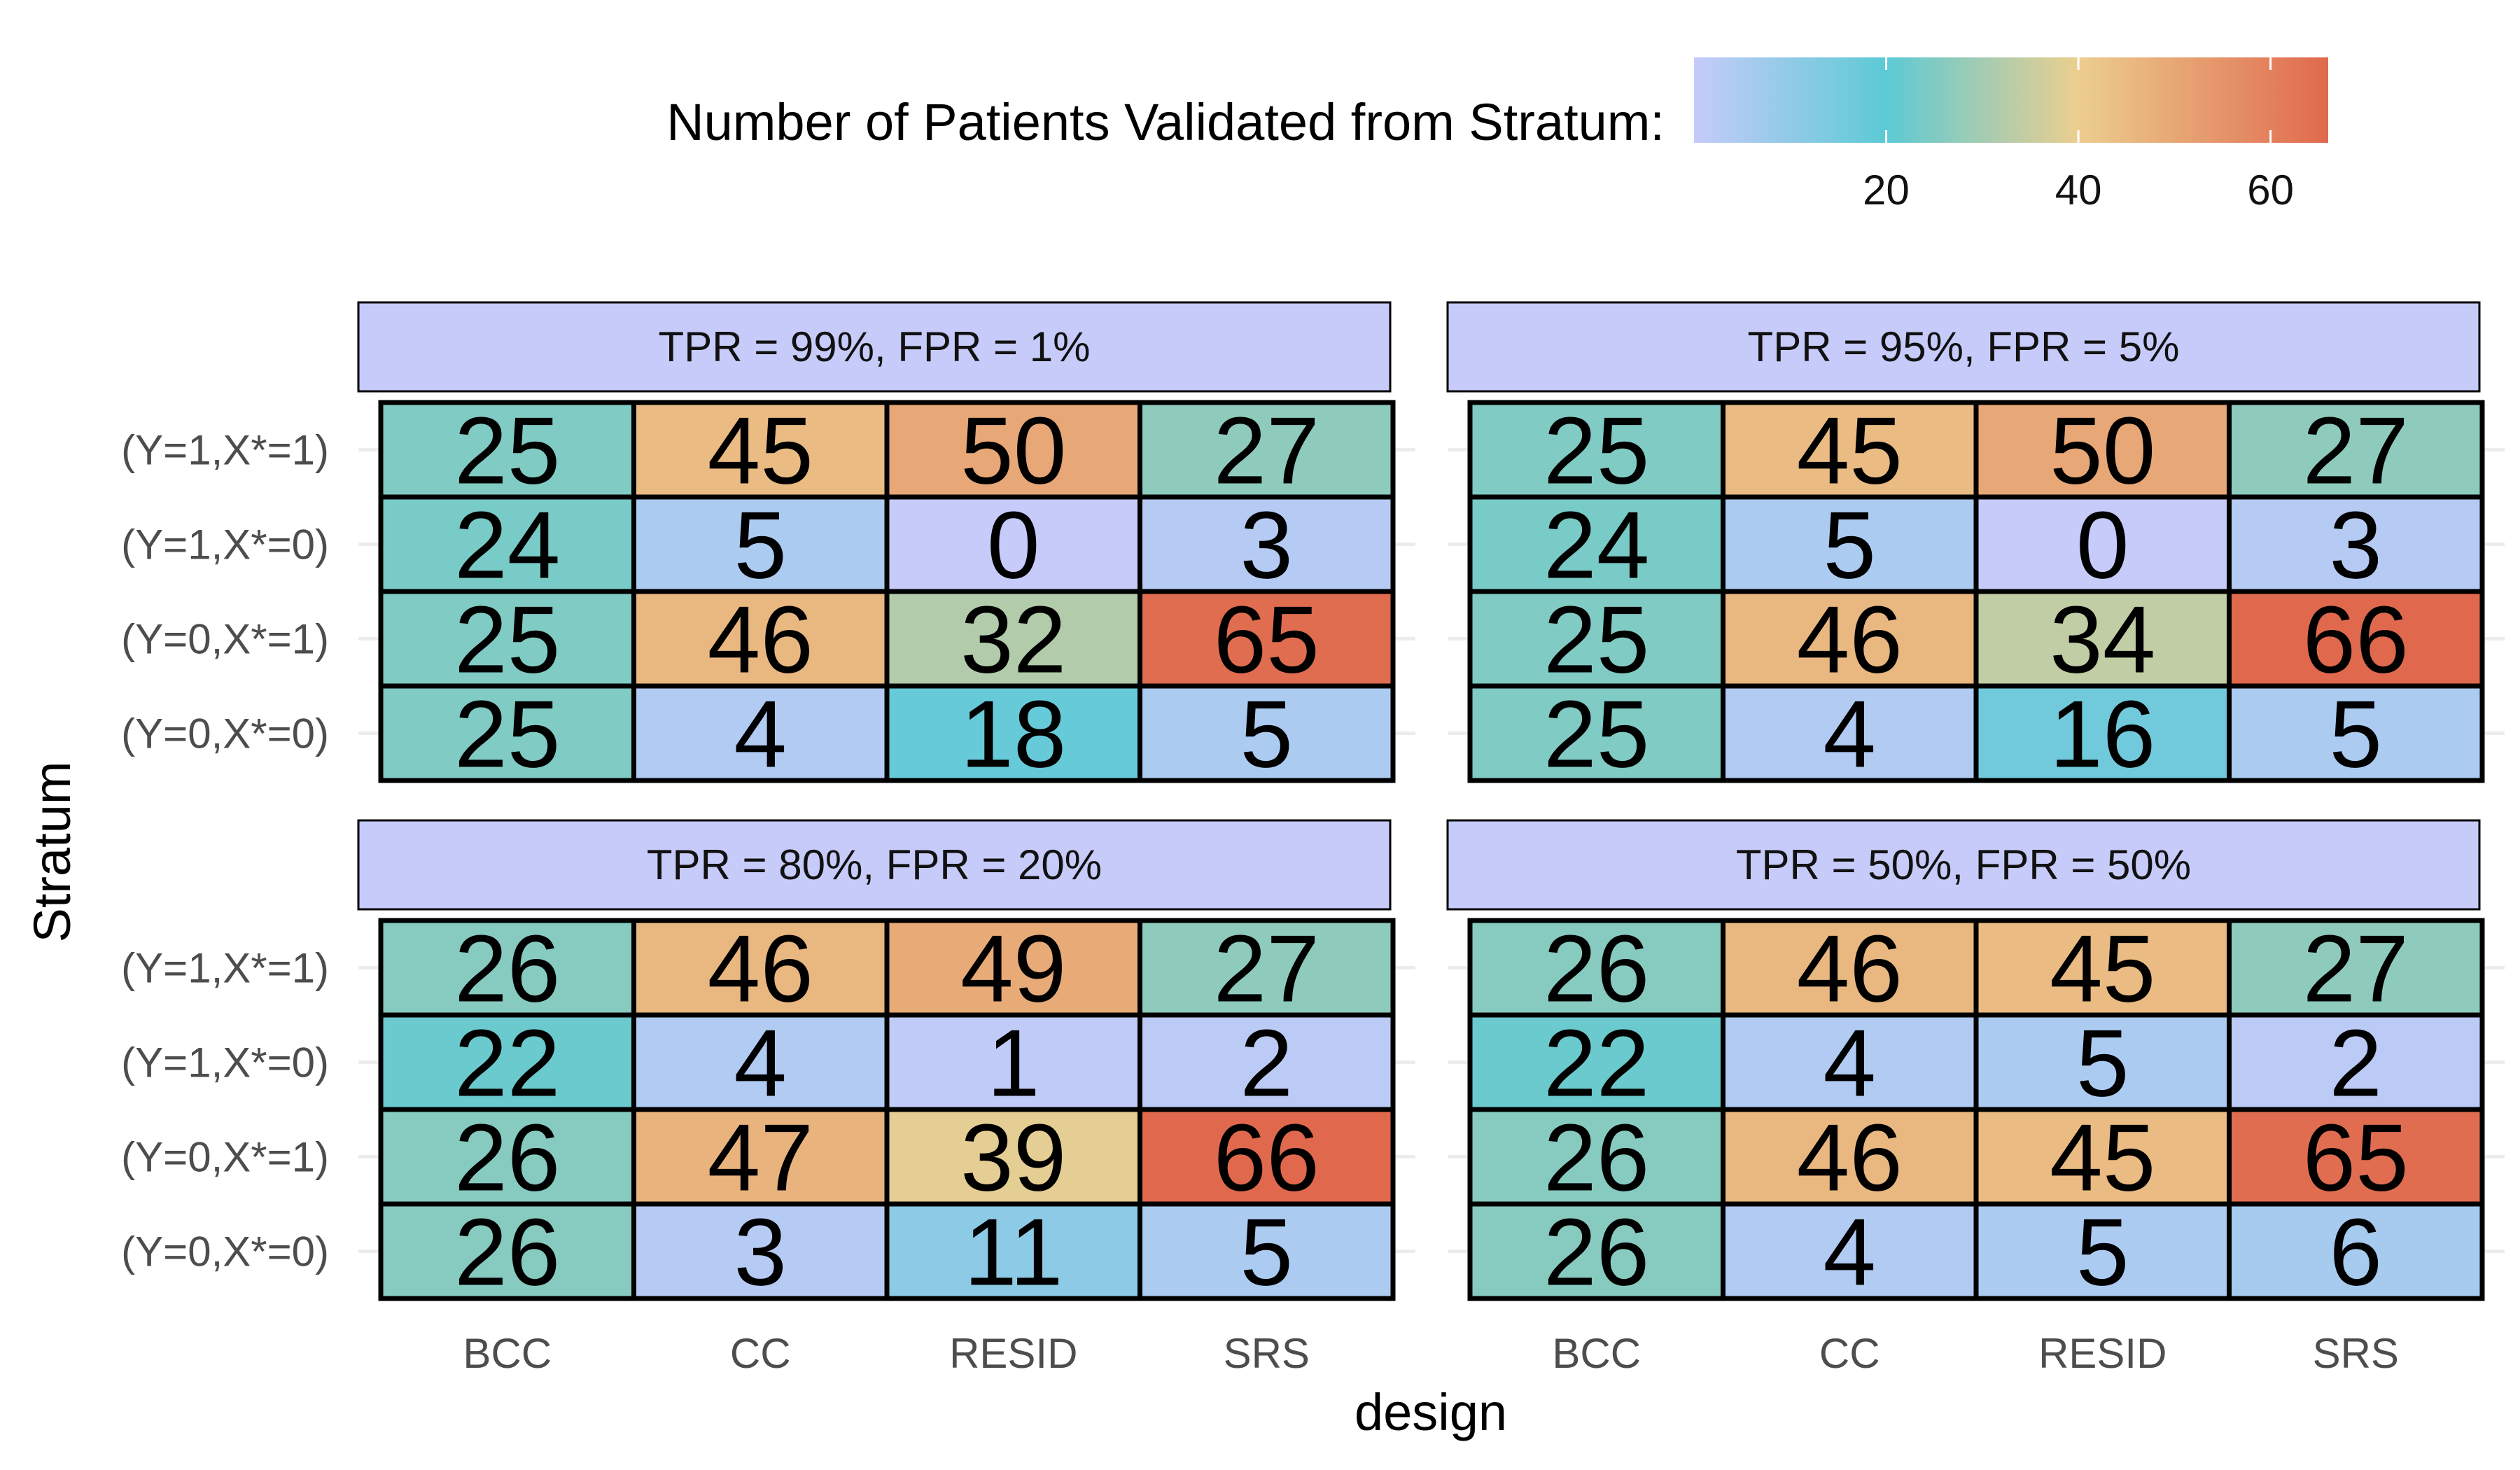 The width and height of the screenshot is (2520, 1470). What do you see at coordinates (225, 1251) in the screenshot?
I see `y-tick-label: (Y=0,X*=0)` at bounding box center [225, 1251].